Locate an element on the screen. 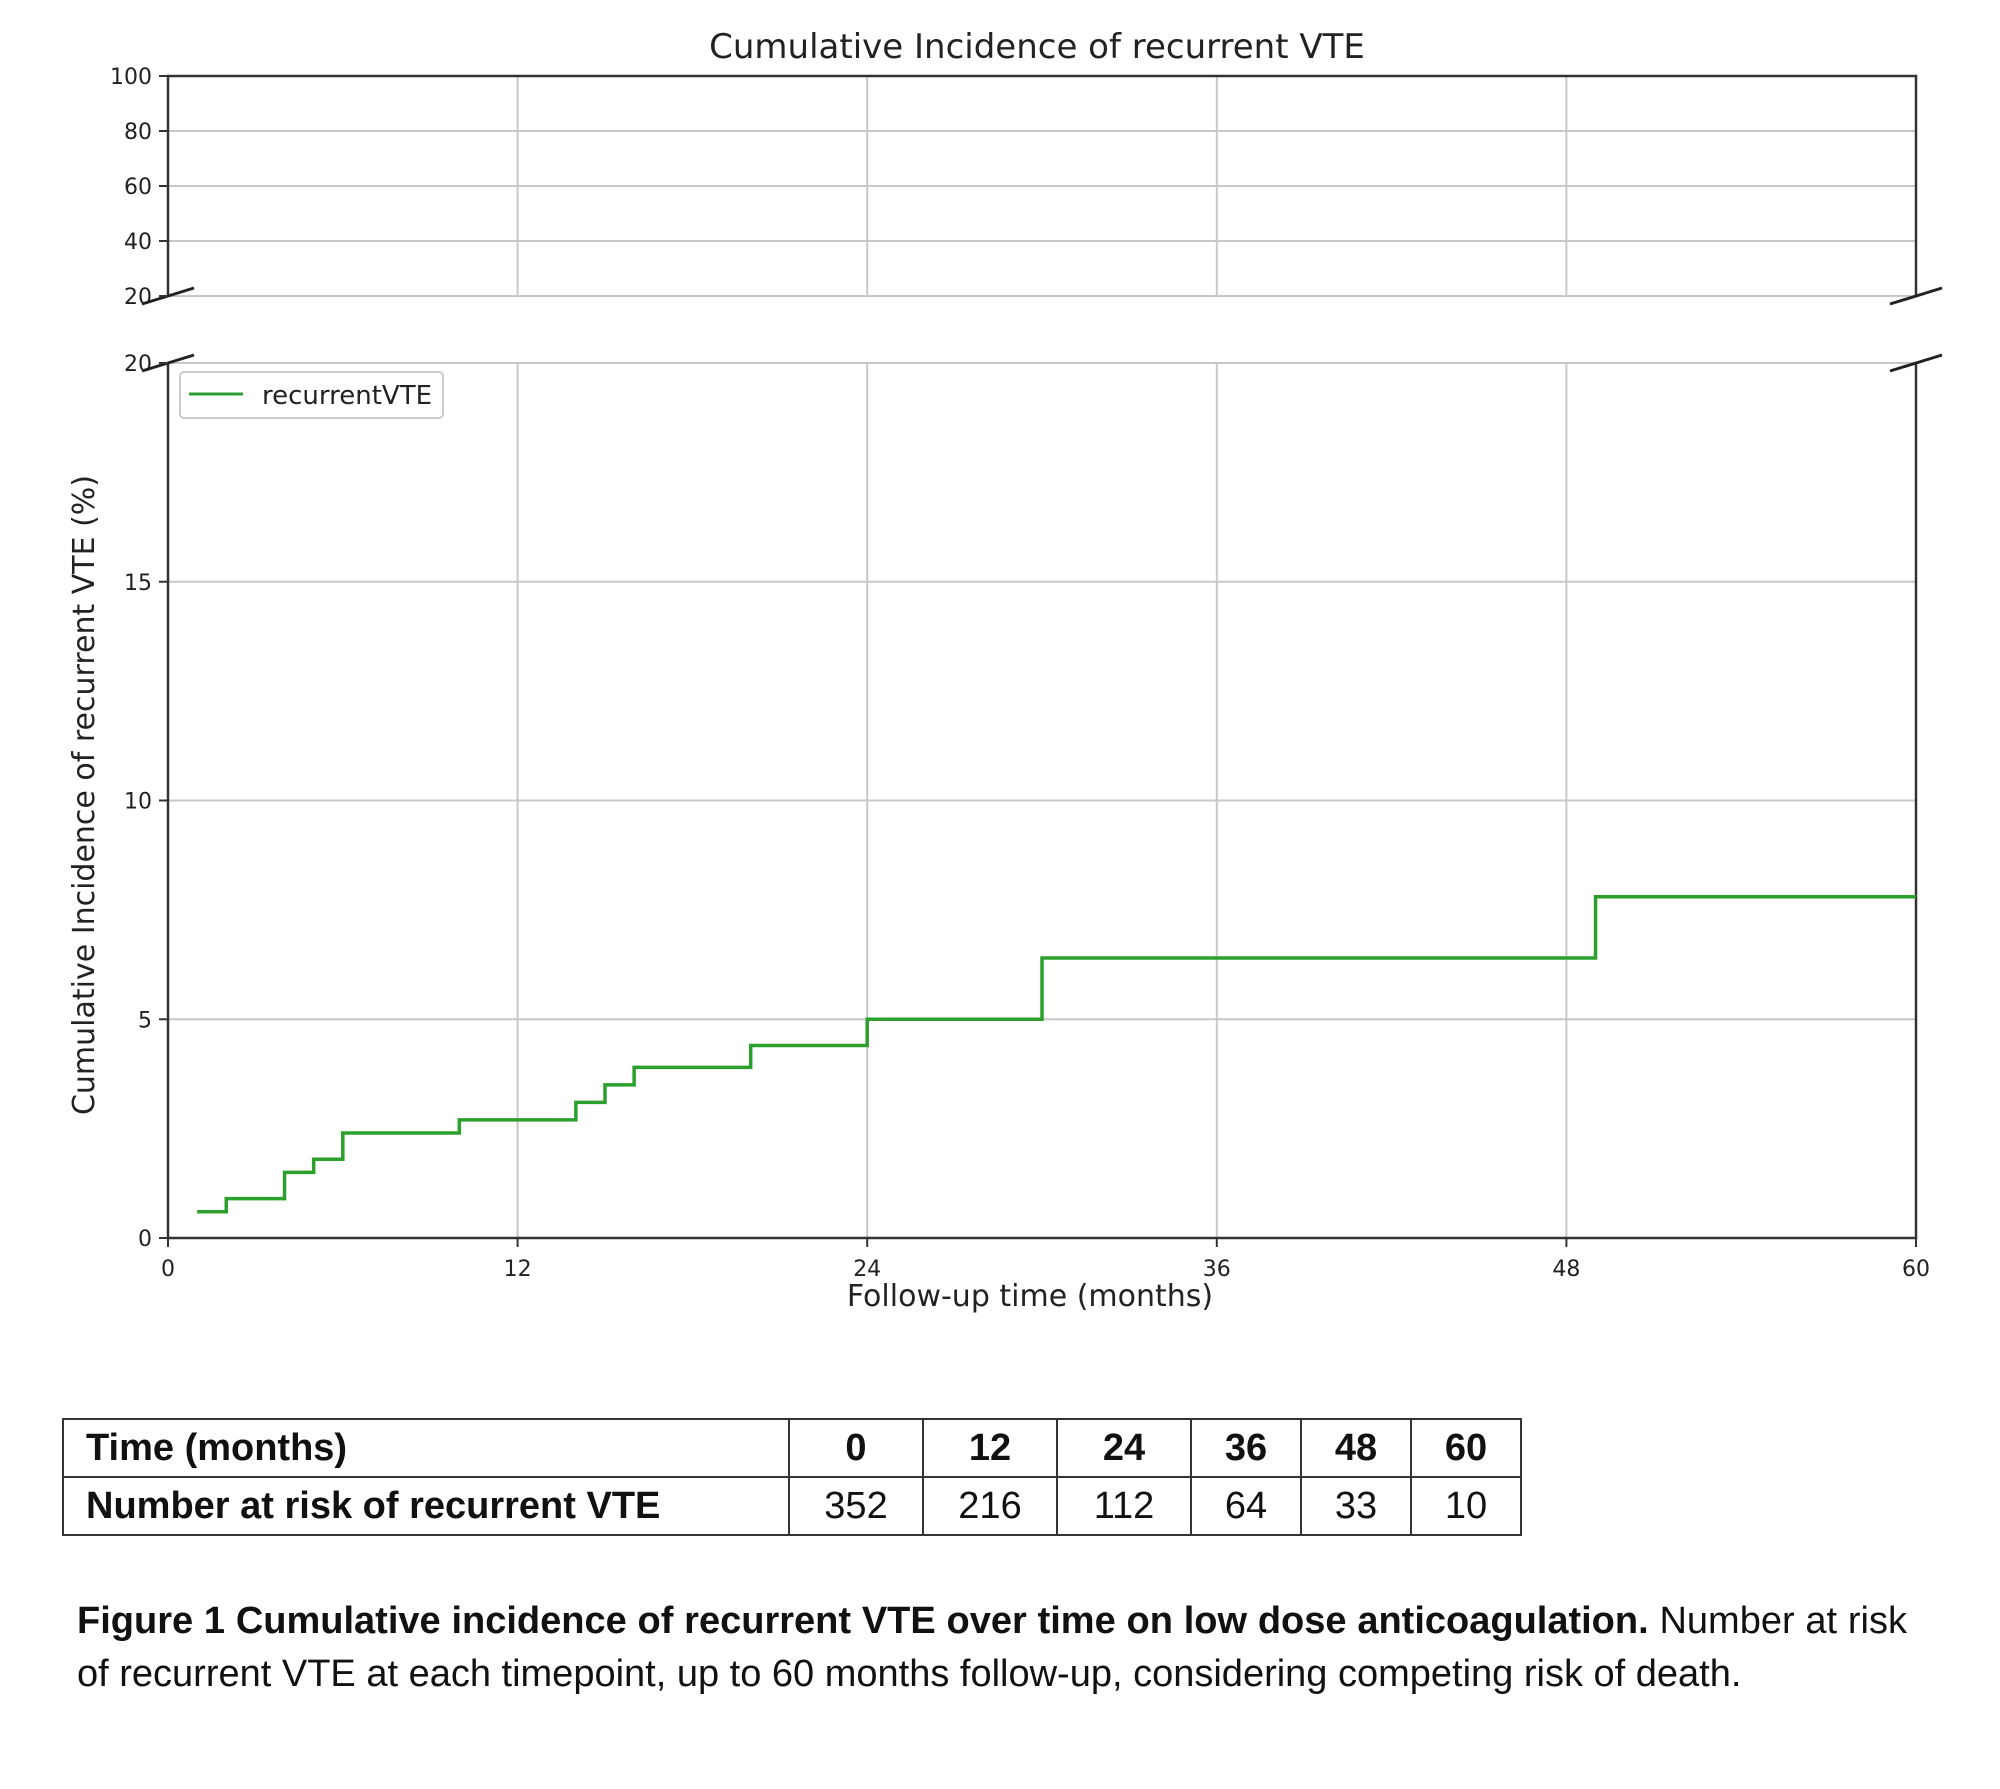 This screenshot has height=1789, width=2000. risk-table-header-row: Time (months) 0 12 24 36 48 60 is located at coordinates (792, 1448).